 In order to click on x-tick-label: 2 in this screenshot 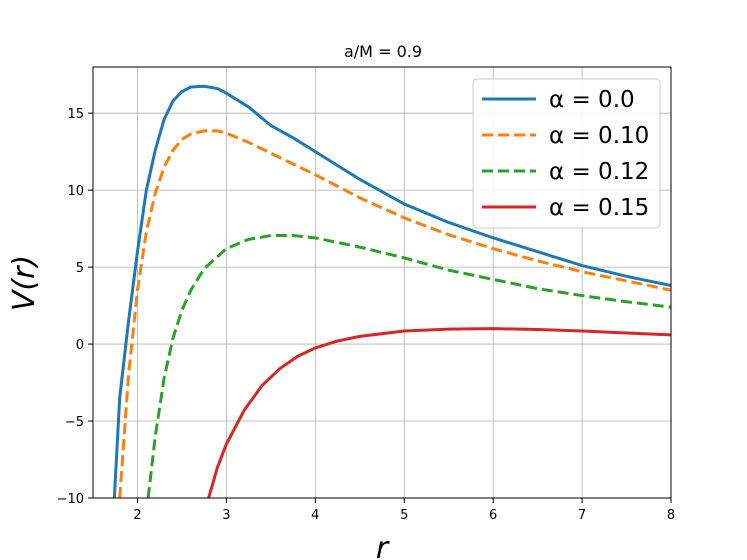, I will do `click(137, 515)`.